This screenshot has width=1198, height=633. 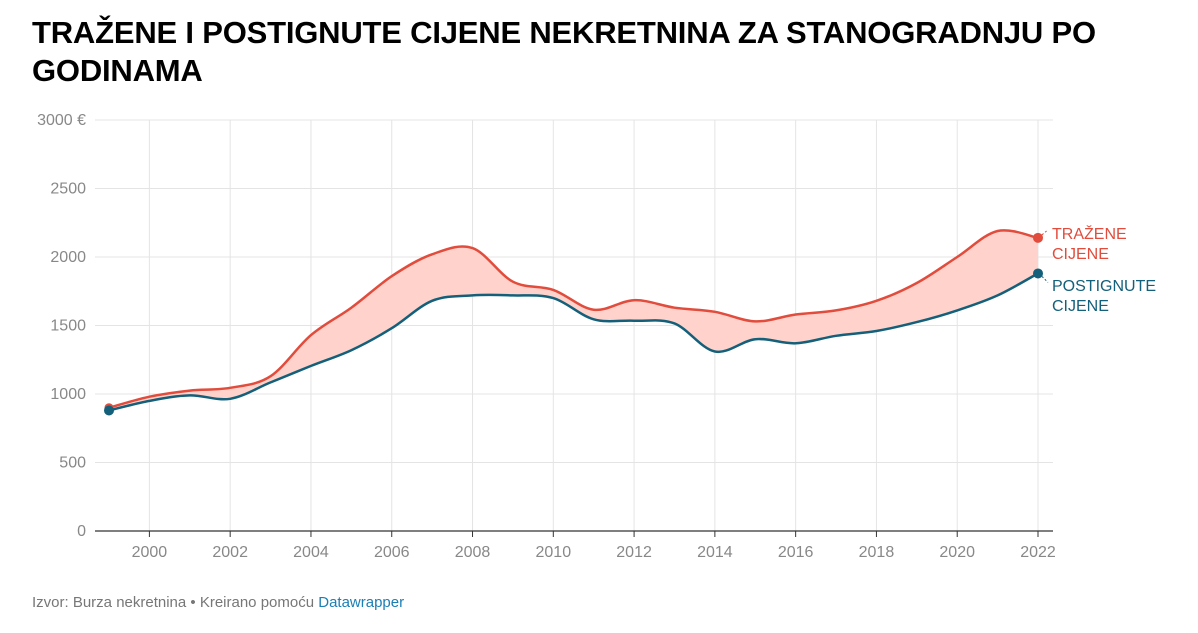 I want to click on y-tick-label: 3000 €, so click(x=61, y=120).